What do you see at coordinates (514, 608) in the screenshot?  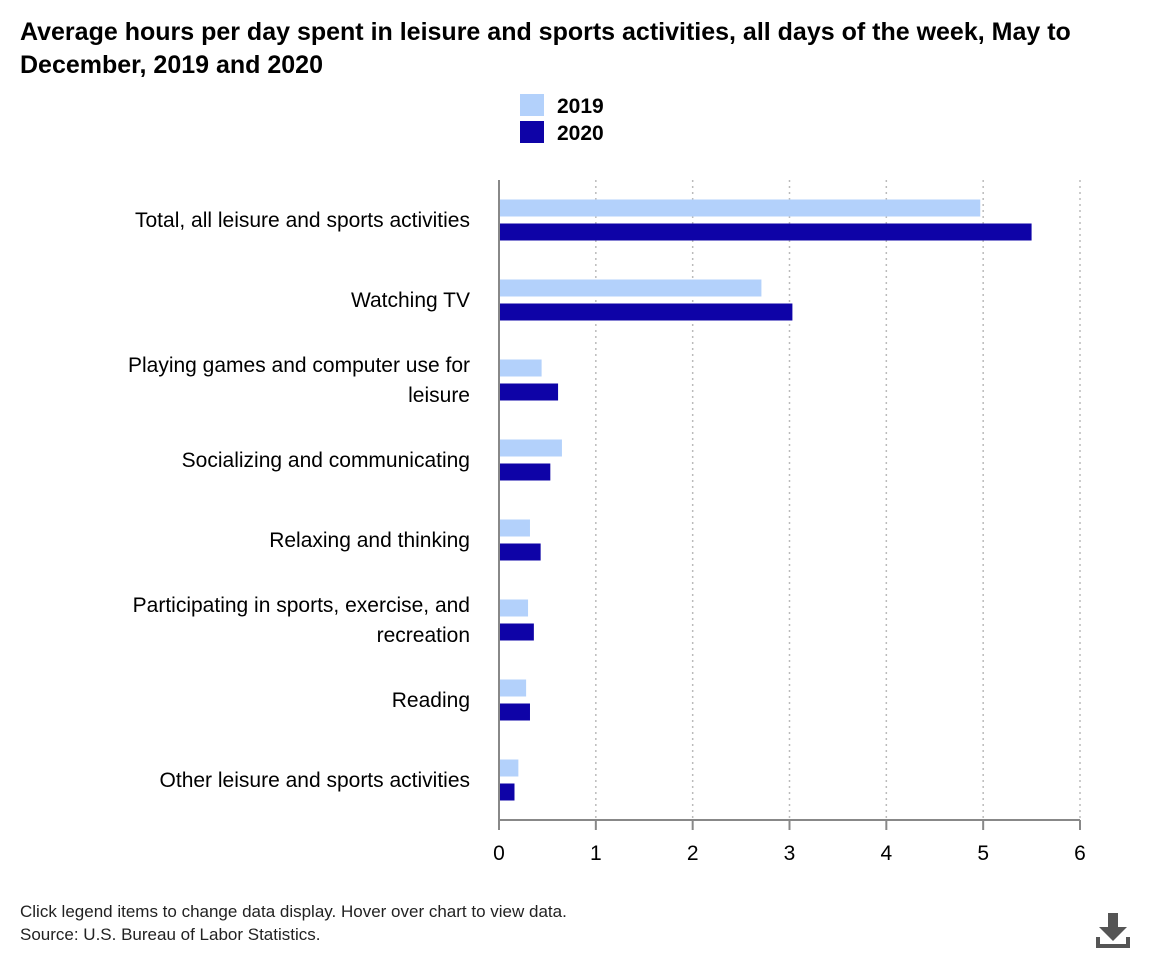 I see `bar-2019-6: 2019: 0.3` at bounding box center [514, 608].